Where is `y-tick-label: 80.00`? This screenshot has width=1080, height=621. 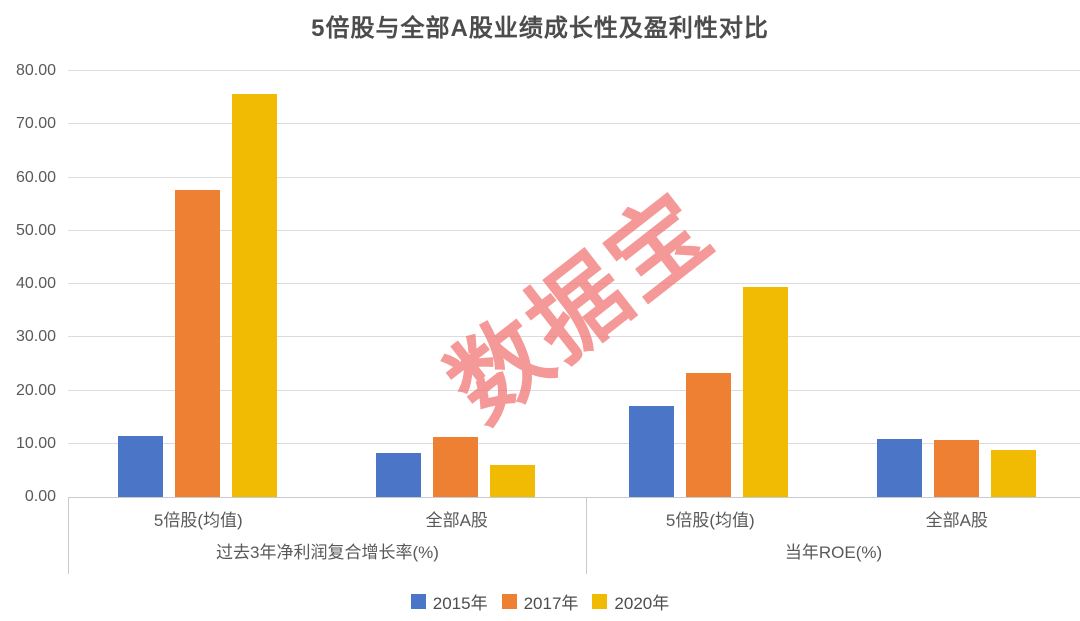 y-tick-label: 80.00 is located at coordinates (35, 70).